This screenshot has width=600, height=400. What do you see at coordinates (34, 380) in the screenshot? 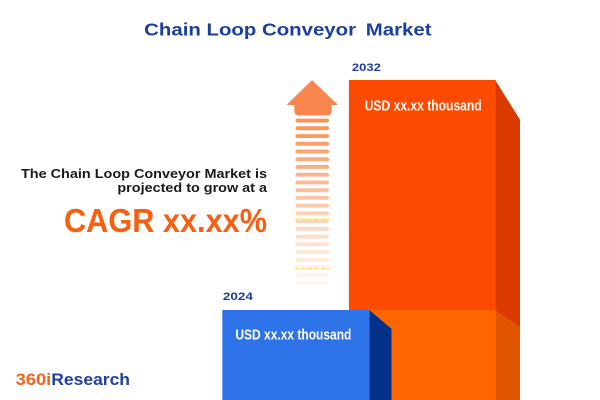
I see `svg-text: 360i` at bounding box center [34, 380].